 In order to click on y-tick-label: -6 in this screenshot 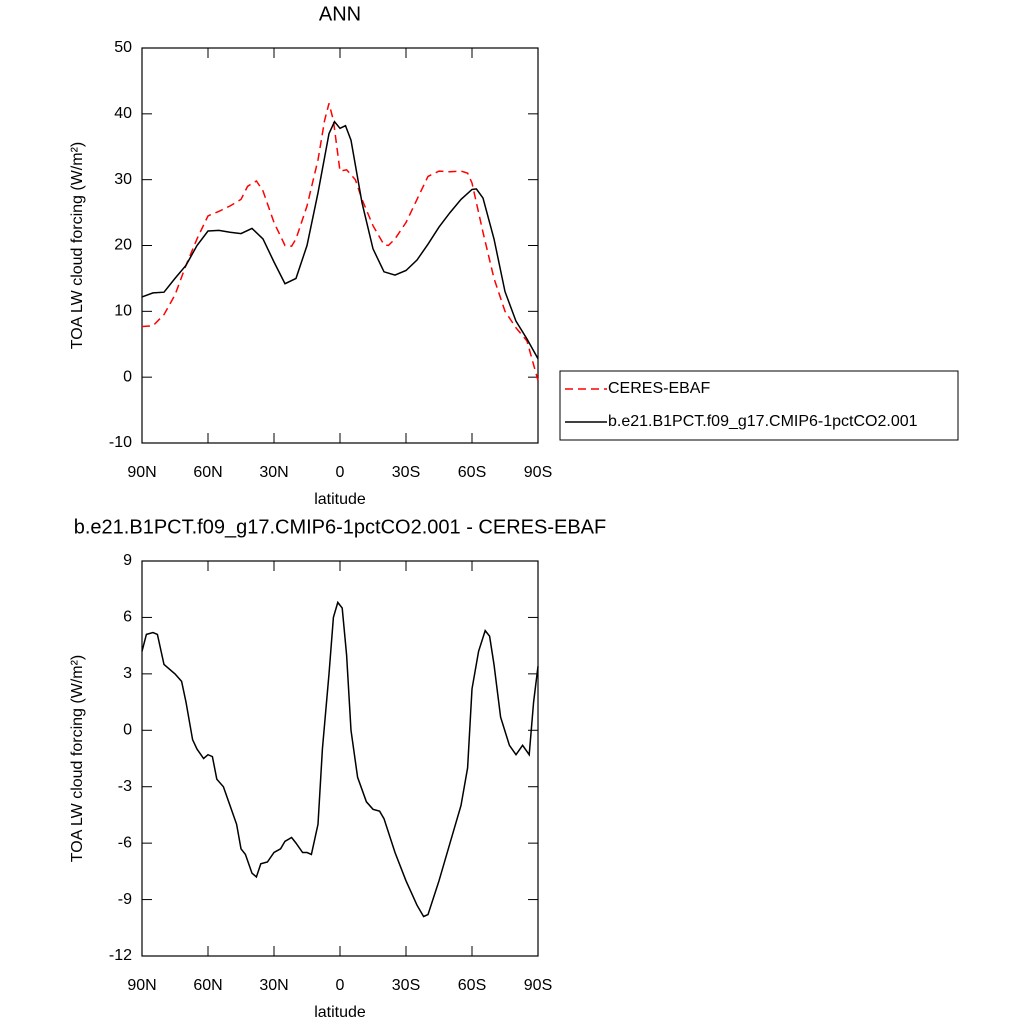, I will do `click(125, 842)`.